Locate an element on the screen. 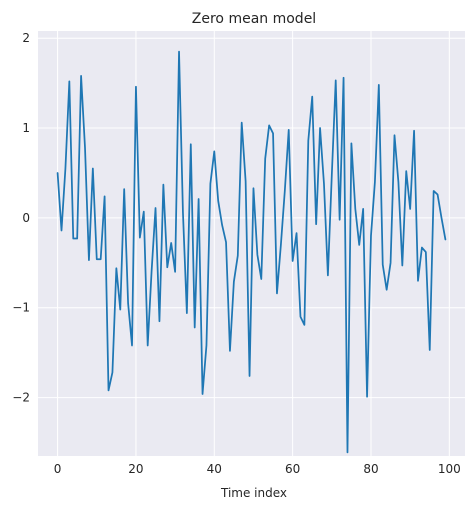 The image size is (476, 509). x-tick-label: 40 is located at coordinates (214, 469).